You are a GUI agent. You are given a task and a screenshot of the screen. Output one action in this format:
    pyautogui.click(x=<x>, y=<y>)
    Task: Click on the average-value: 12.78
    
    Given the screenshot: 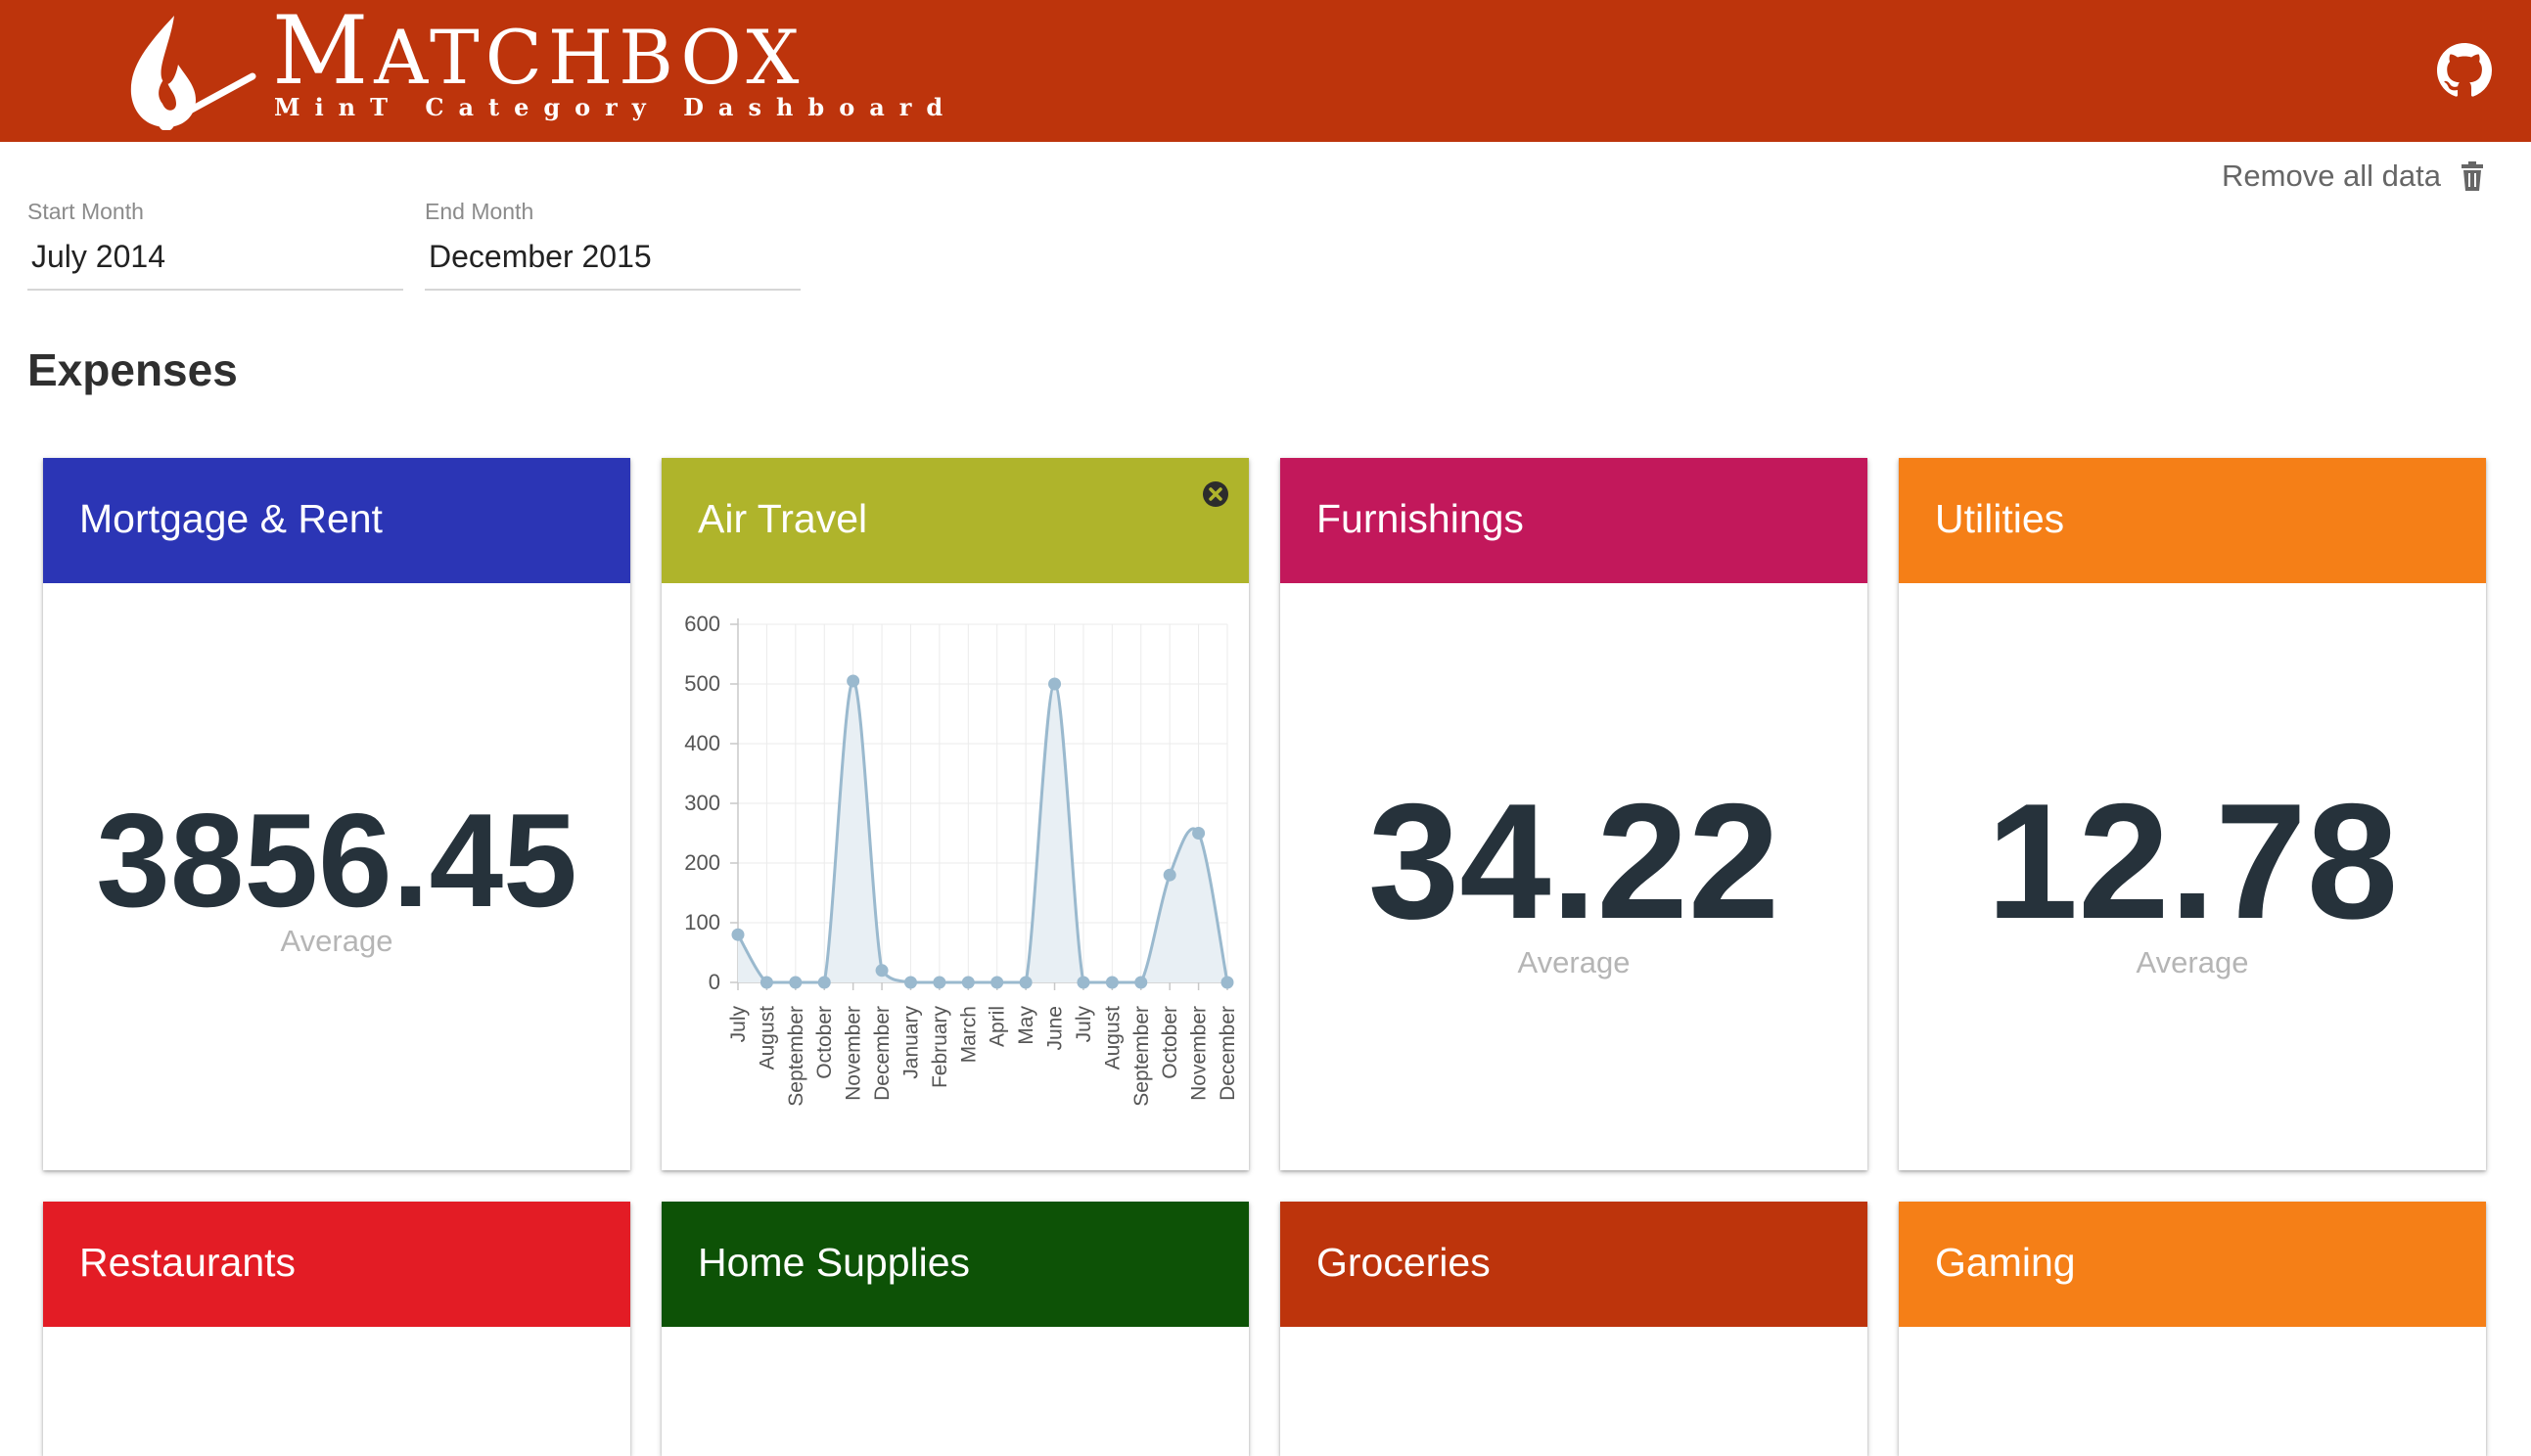 What is the action you would take?
    pyautogui.click(x=2192, y=861)
    